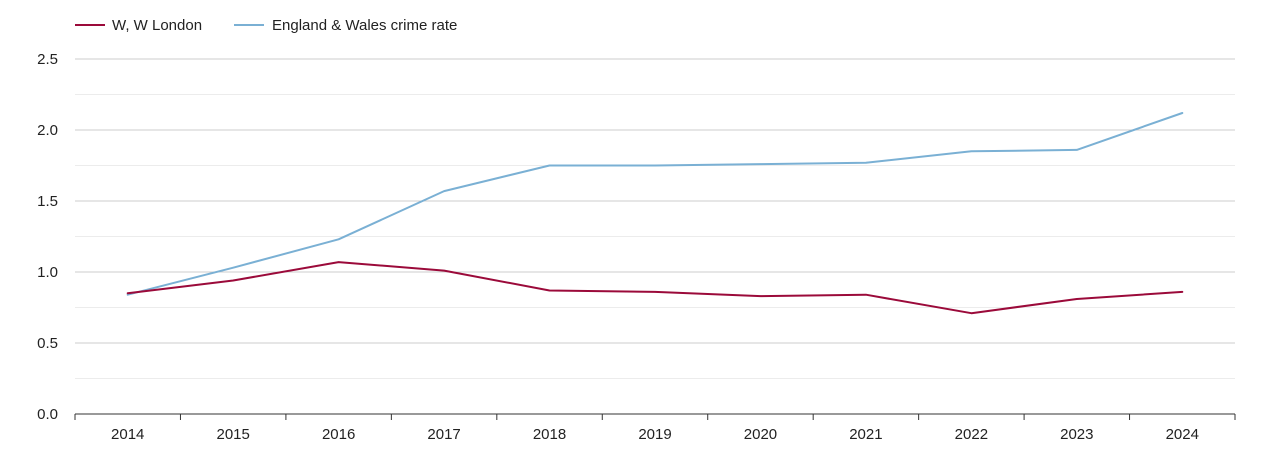 Image resolution: width=1270 pixels, height=450 pixels. I want to click on x-tick-label: 2020, so click(760, 434).